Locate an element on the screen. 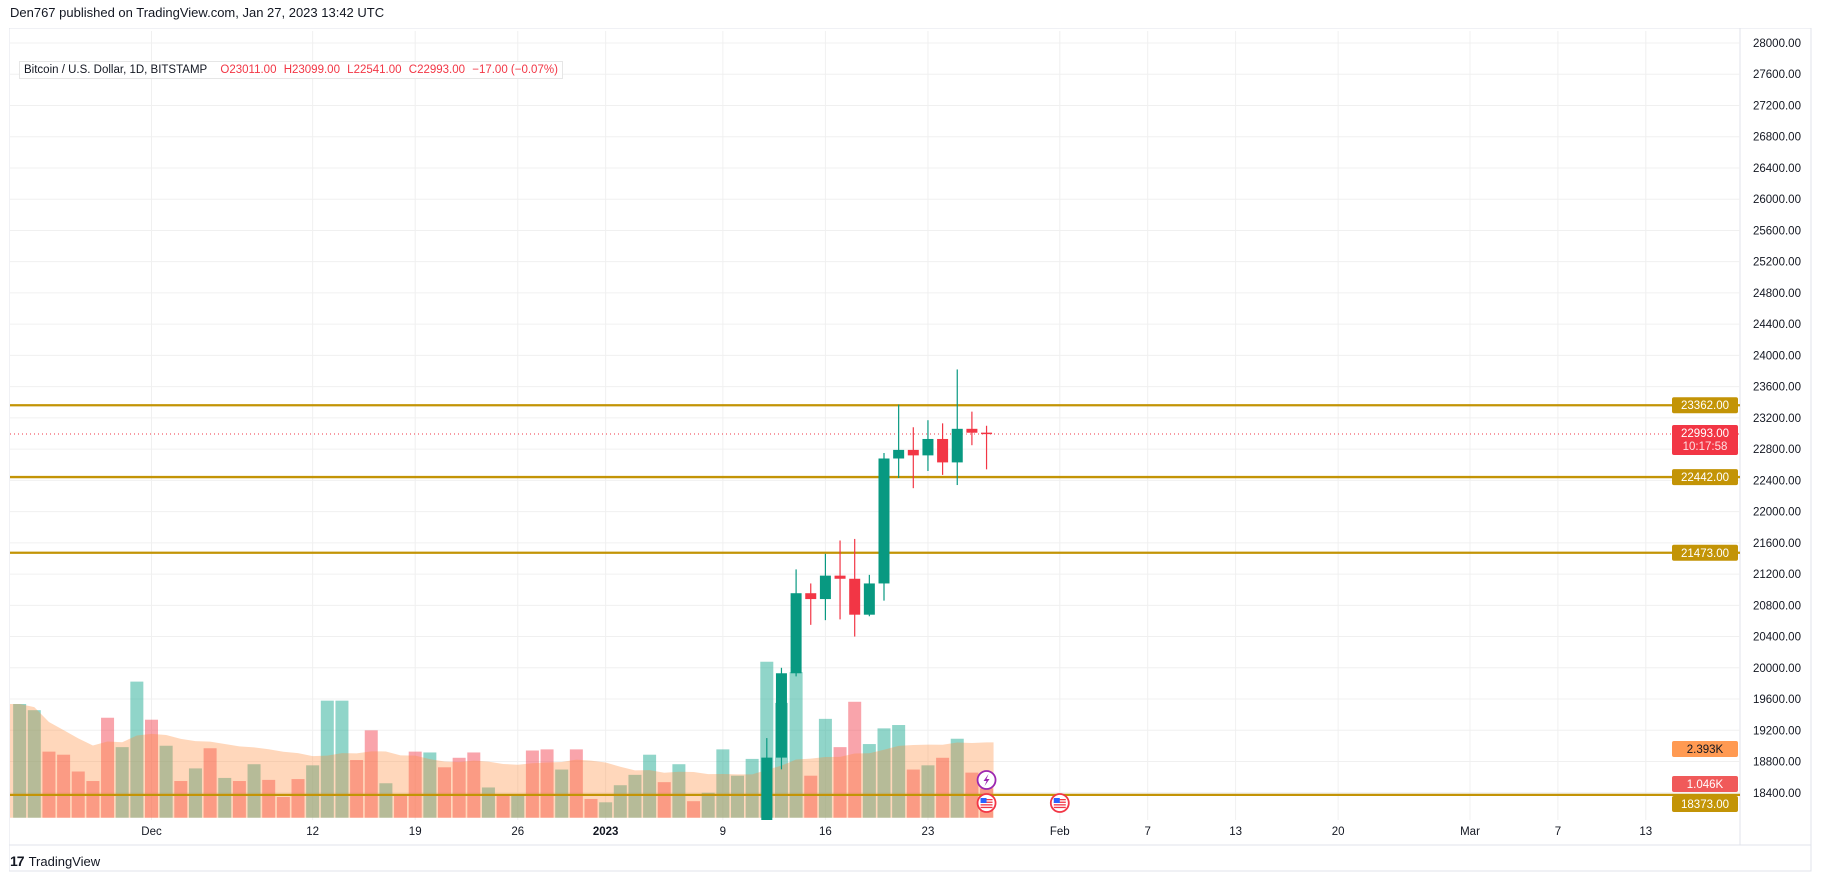  time-tick-label: 23 is located at coordinates (928, 832).